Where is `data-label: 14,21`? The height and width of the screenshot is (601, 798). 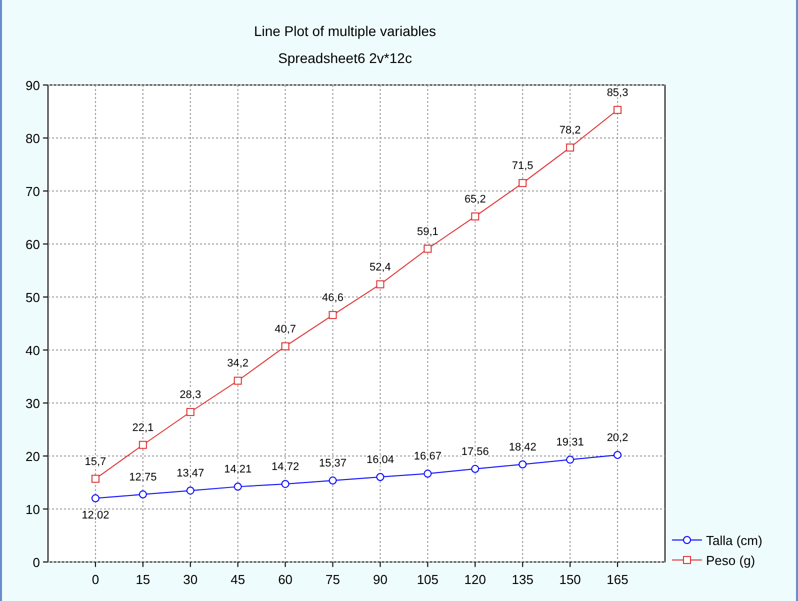 data-label: 14,21 is located at coordinates (238, 470).